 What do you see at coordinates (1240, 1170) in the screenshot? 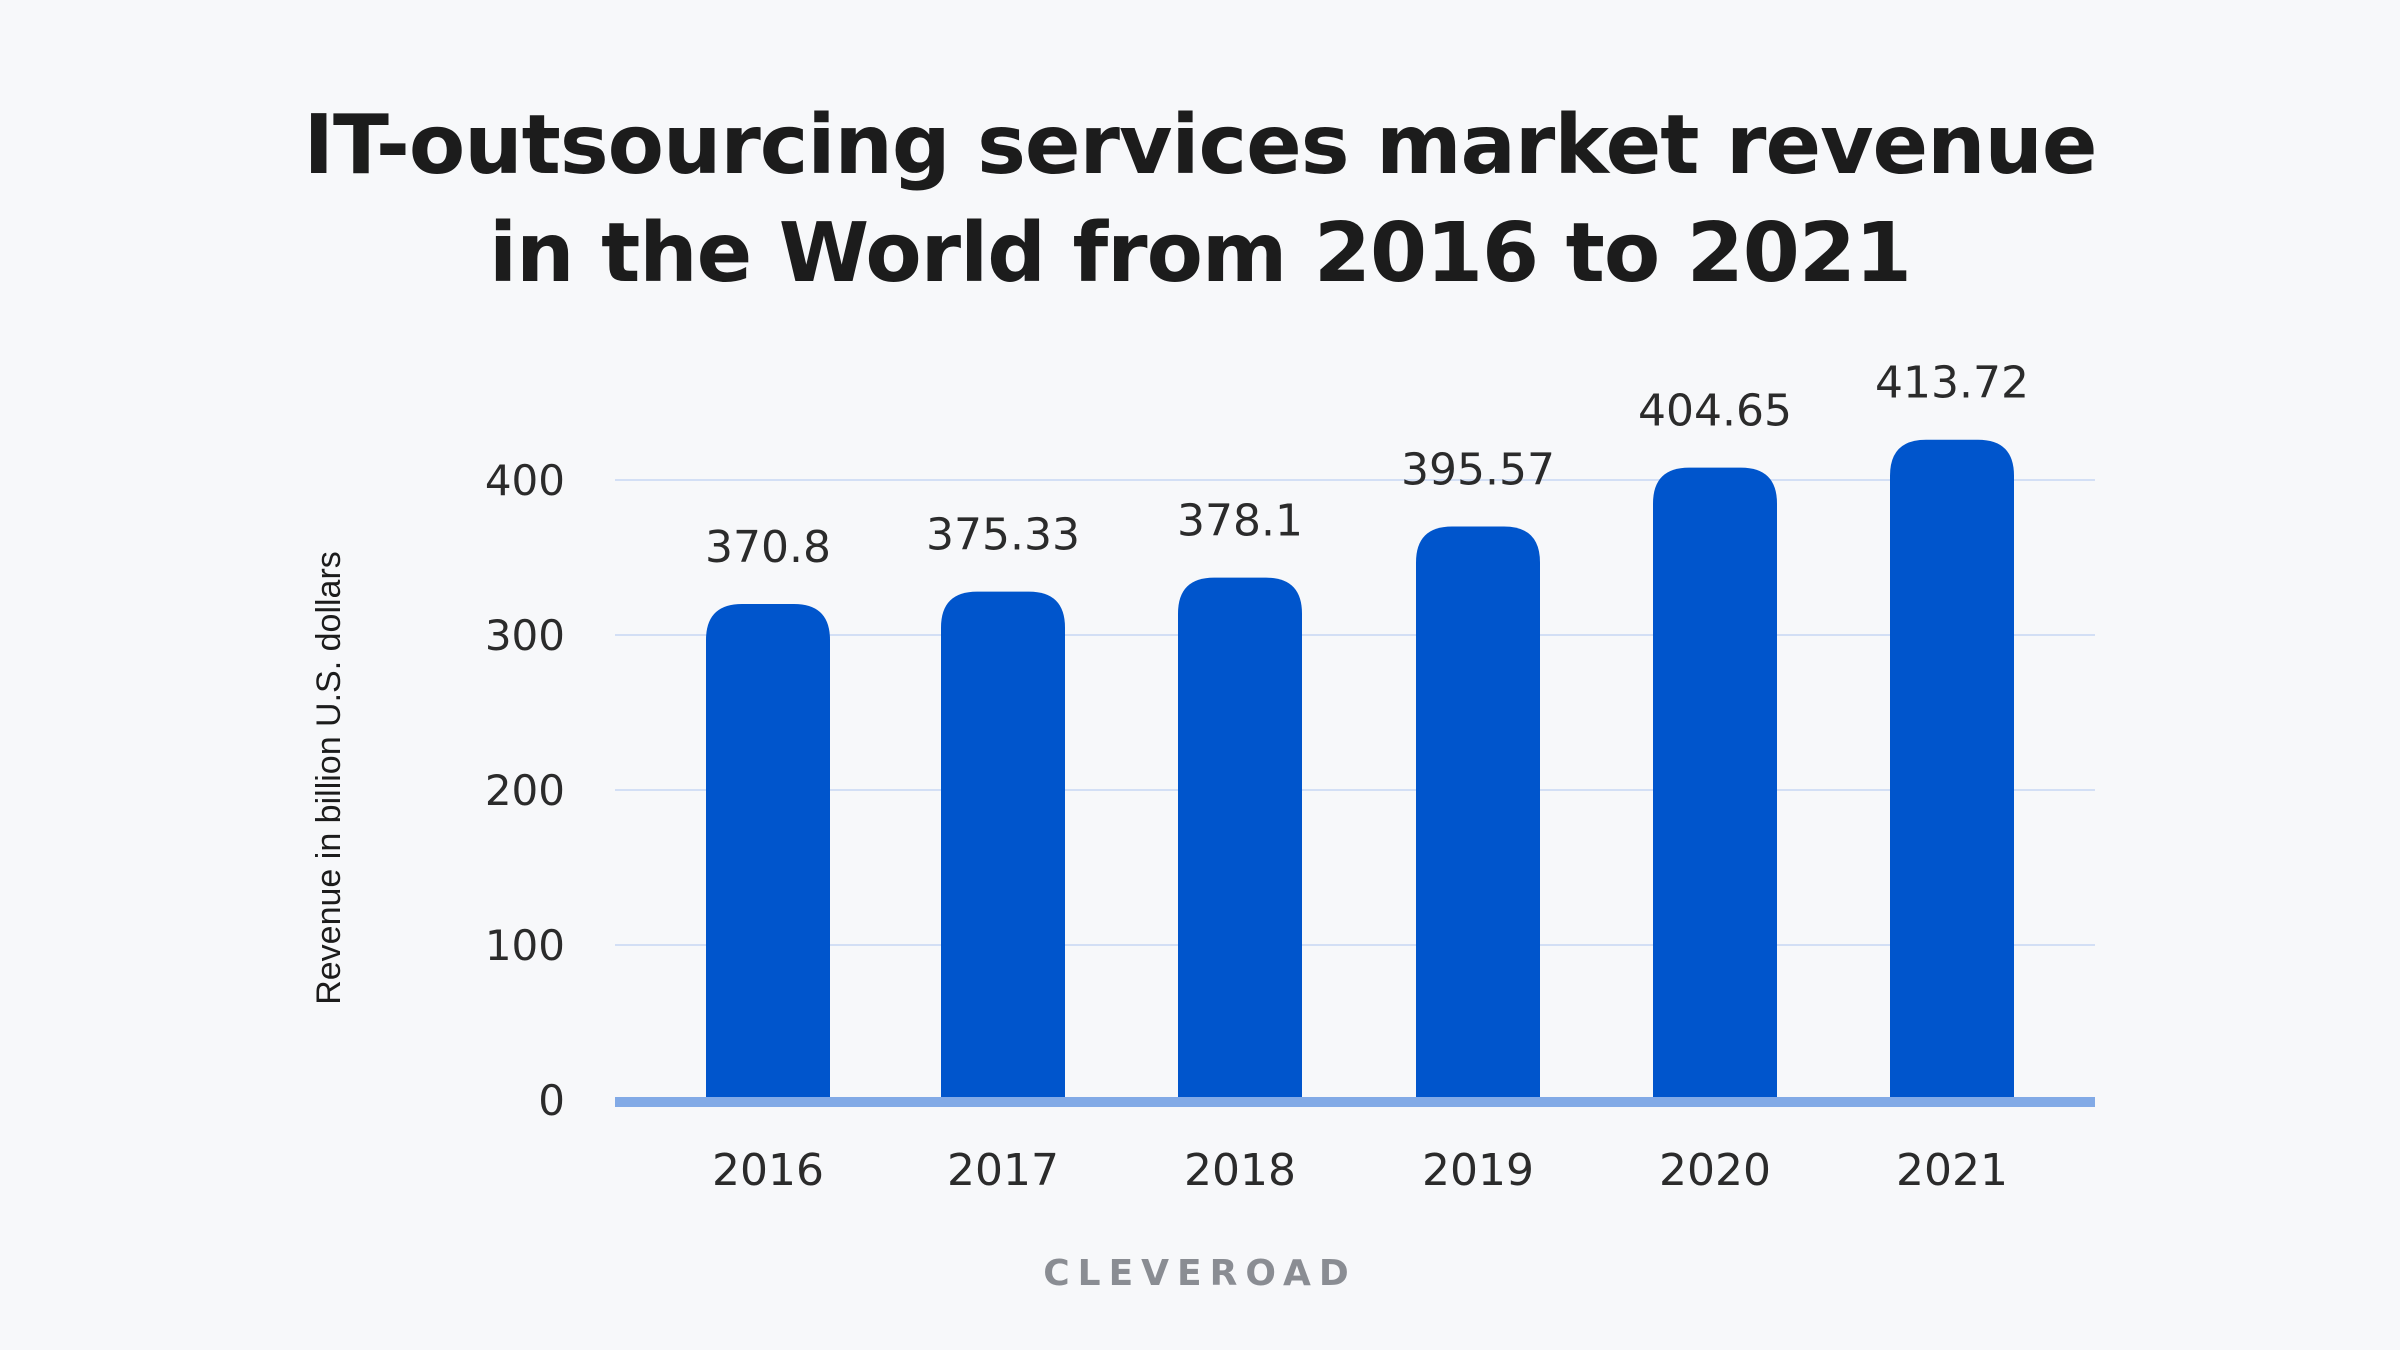
I see `x-tick-label: 2018` at bounding box center [1240, 1170].